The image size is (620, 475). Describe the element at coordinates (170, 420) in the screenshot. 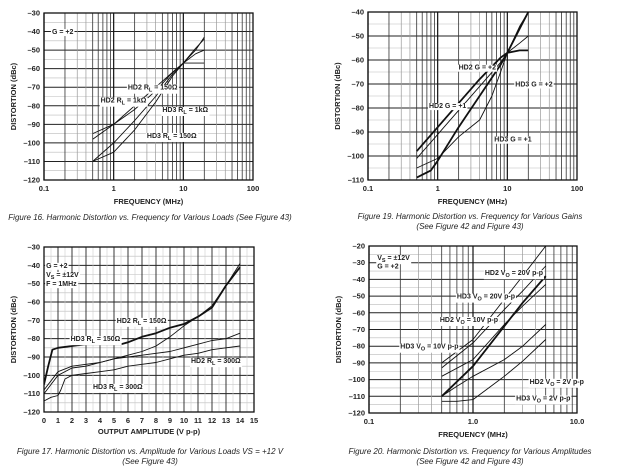

I see `x-tick-label: 9` at that location.